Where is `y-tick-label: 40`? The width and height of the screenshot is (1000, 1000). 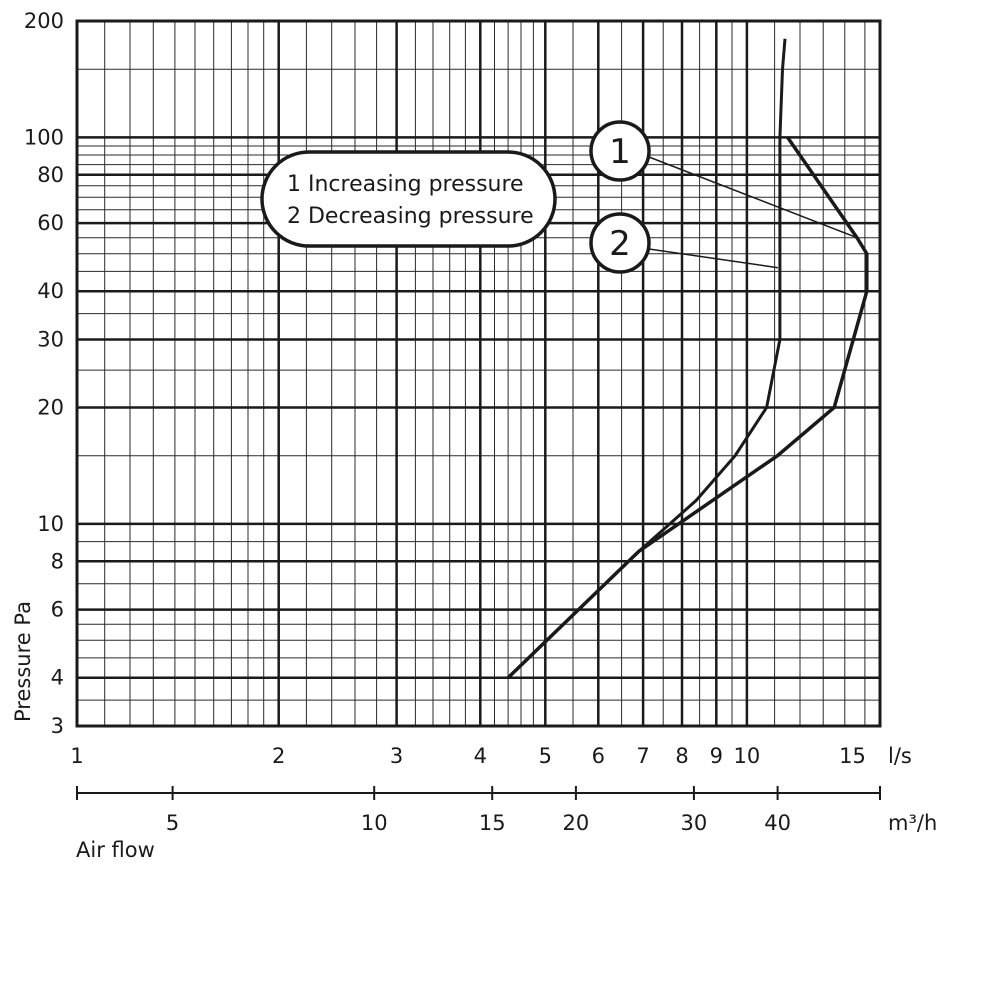
y-tick-label: 40 is located at coordinates (50, 291).